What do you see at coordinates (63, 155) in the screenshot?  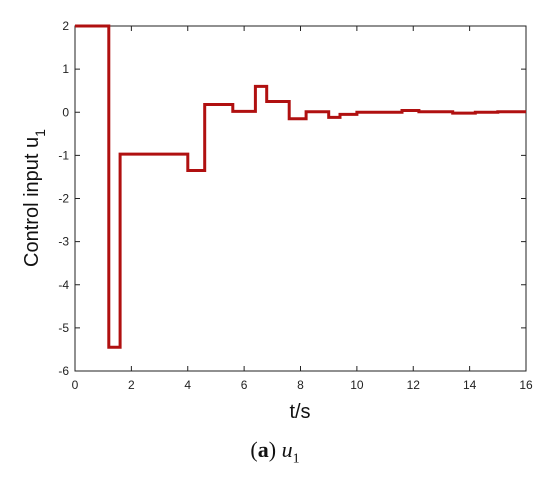 I see `y-tick-label: -1` at bounding box center [63, 155].